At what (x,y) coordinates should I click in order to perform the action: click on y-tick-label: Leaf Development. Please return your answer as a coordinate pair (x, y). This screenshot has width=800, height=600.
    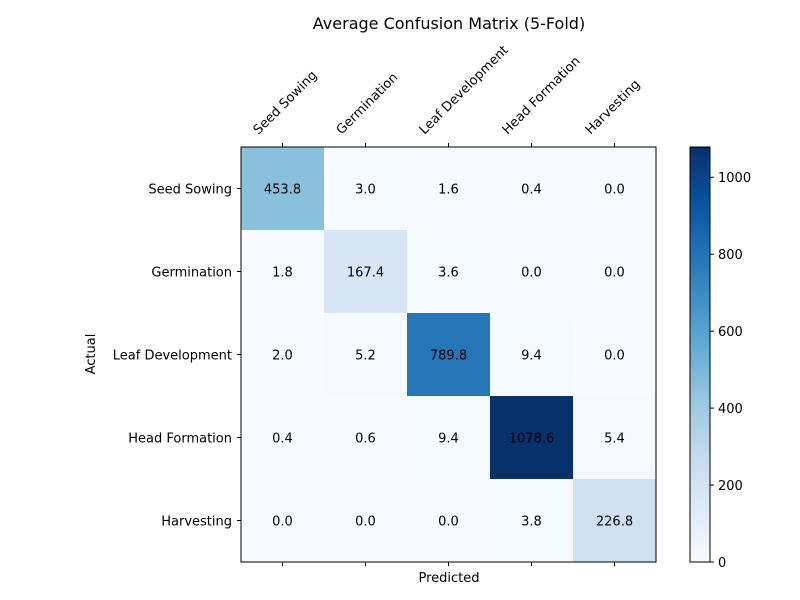
    Looking at the image, I should click on (172, 356).